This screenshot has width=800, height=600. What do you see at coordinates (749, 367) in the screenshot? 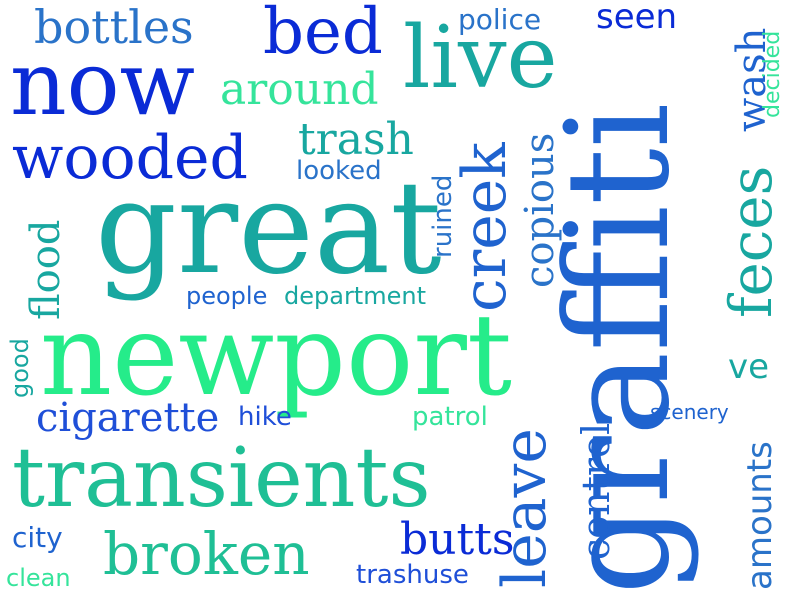
I see `word-ve: ve` at bounding box center [749, 367].